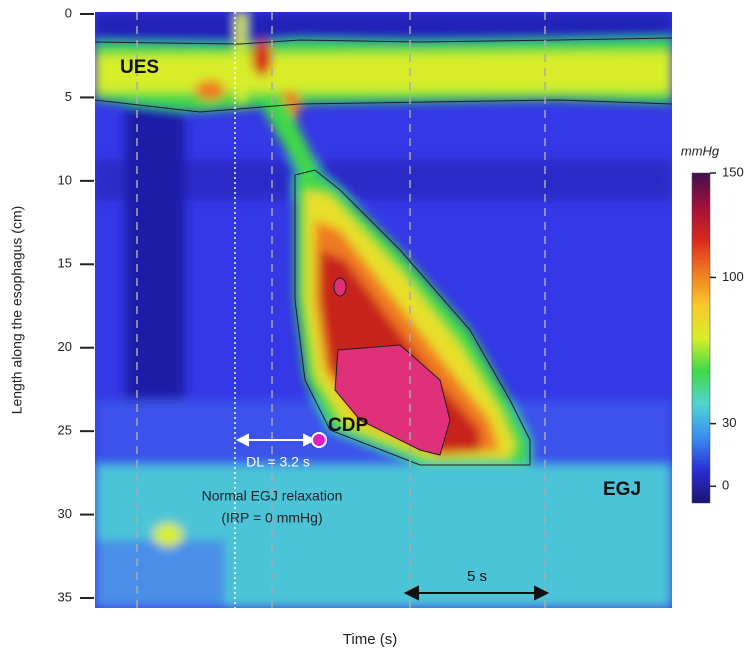 The width and height of the screenshot is (750, 662). I want to click on colorbar-unit: mmHg, so click(700, 150).